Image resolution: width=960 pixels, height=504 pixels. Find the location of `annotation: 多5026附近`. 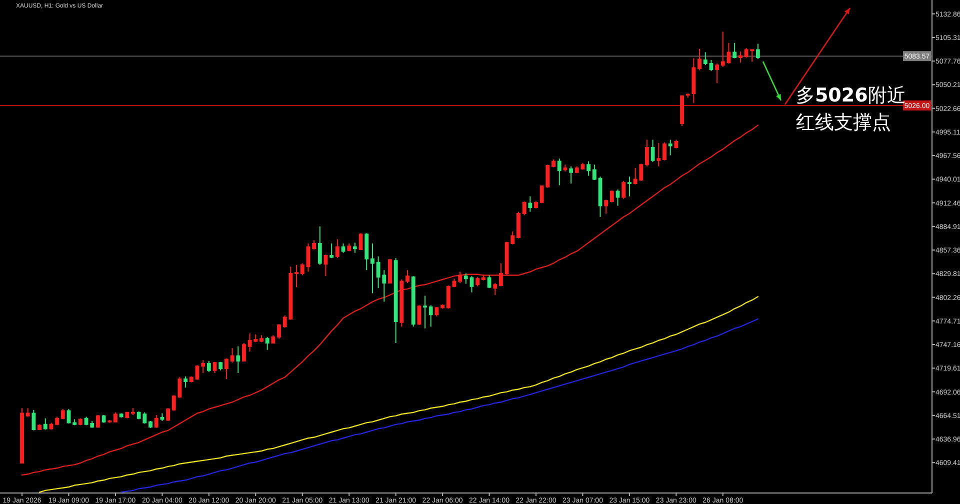

annotation: 多5026附近 is located at coordinates (851, 95).